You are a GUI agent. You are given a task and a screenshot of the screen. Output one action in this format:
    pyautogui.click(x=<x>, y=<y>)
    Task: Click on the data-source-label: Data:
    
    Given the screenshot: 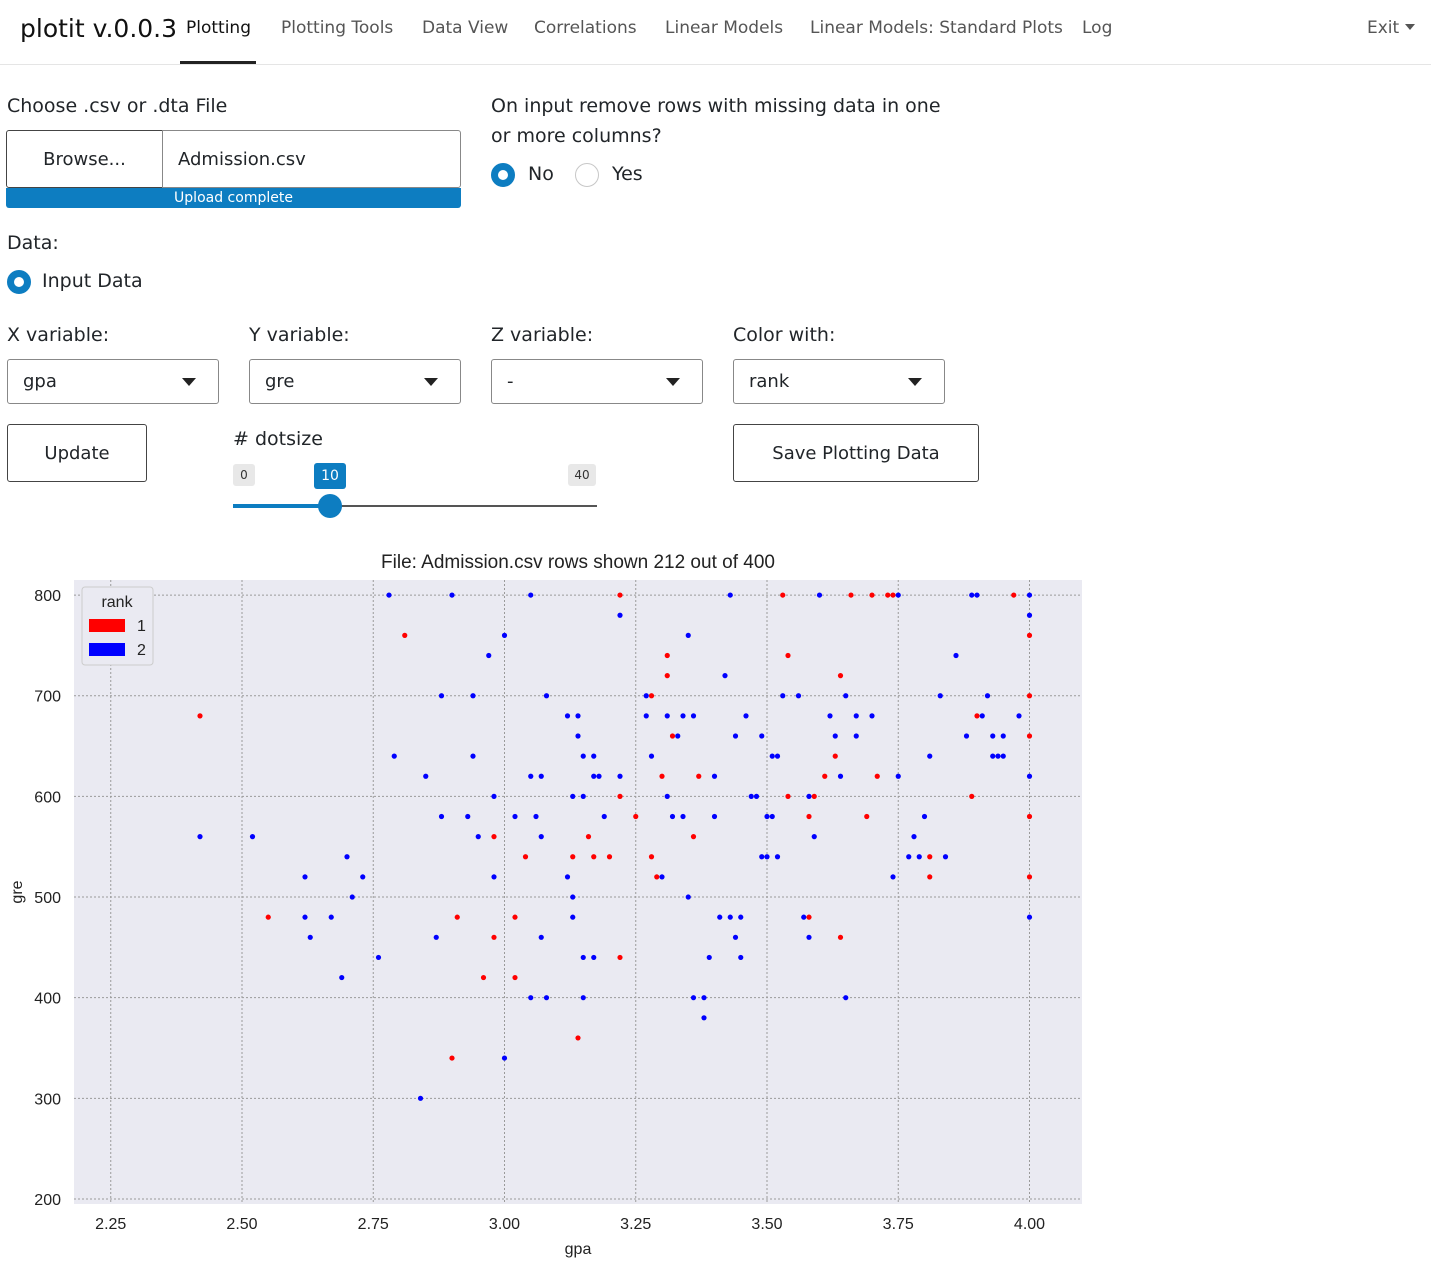 What is the action you would take?
    pyautogui.click(x=33, y=243)
    